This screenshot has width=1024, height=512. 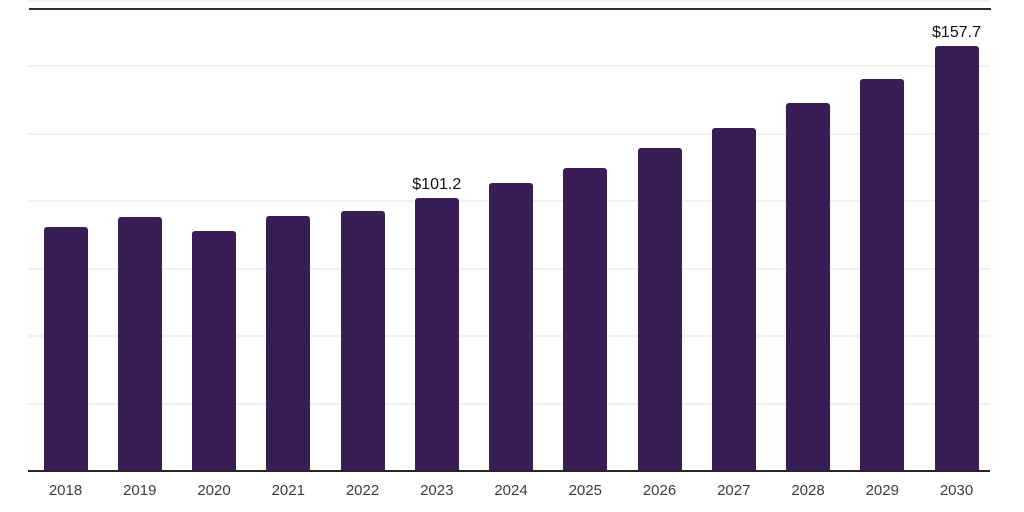 What do you see at coordinates (956, 32) in the screenshot?
I see `value-label-2030: $157.7` at bounding box center [956, 32].